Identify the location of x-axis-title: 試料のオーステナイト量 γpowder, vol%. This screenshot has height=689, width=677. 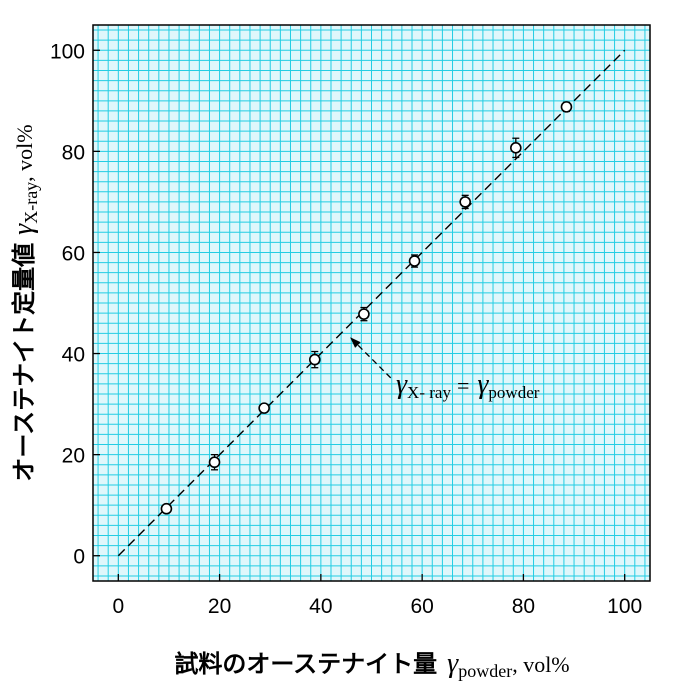
(371, 664).